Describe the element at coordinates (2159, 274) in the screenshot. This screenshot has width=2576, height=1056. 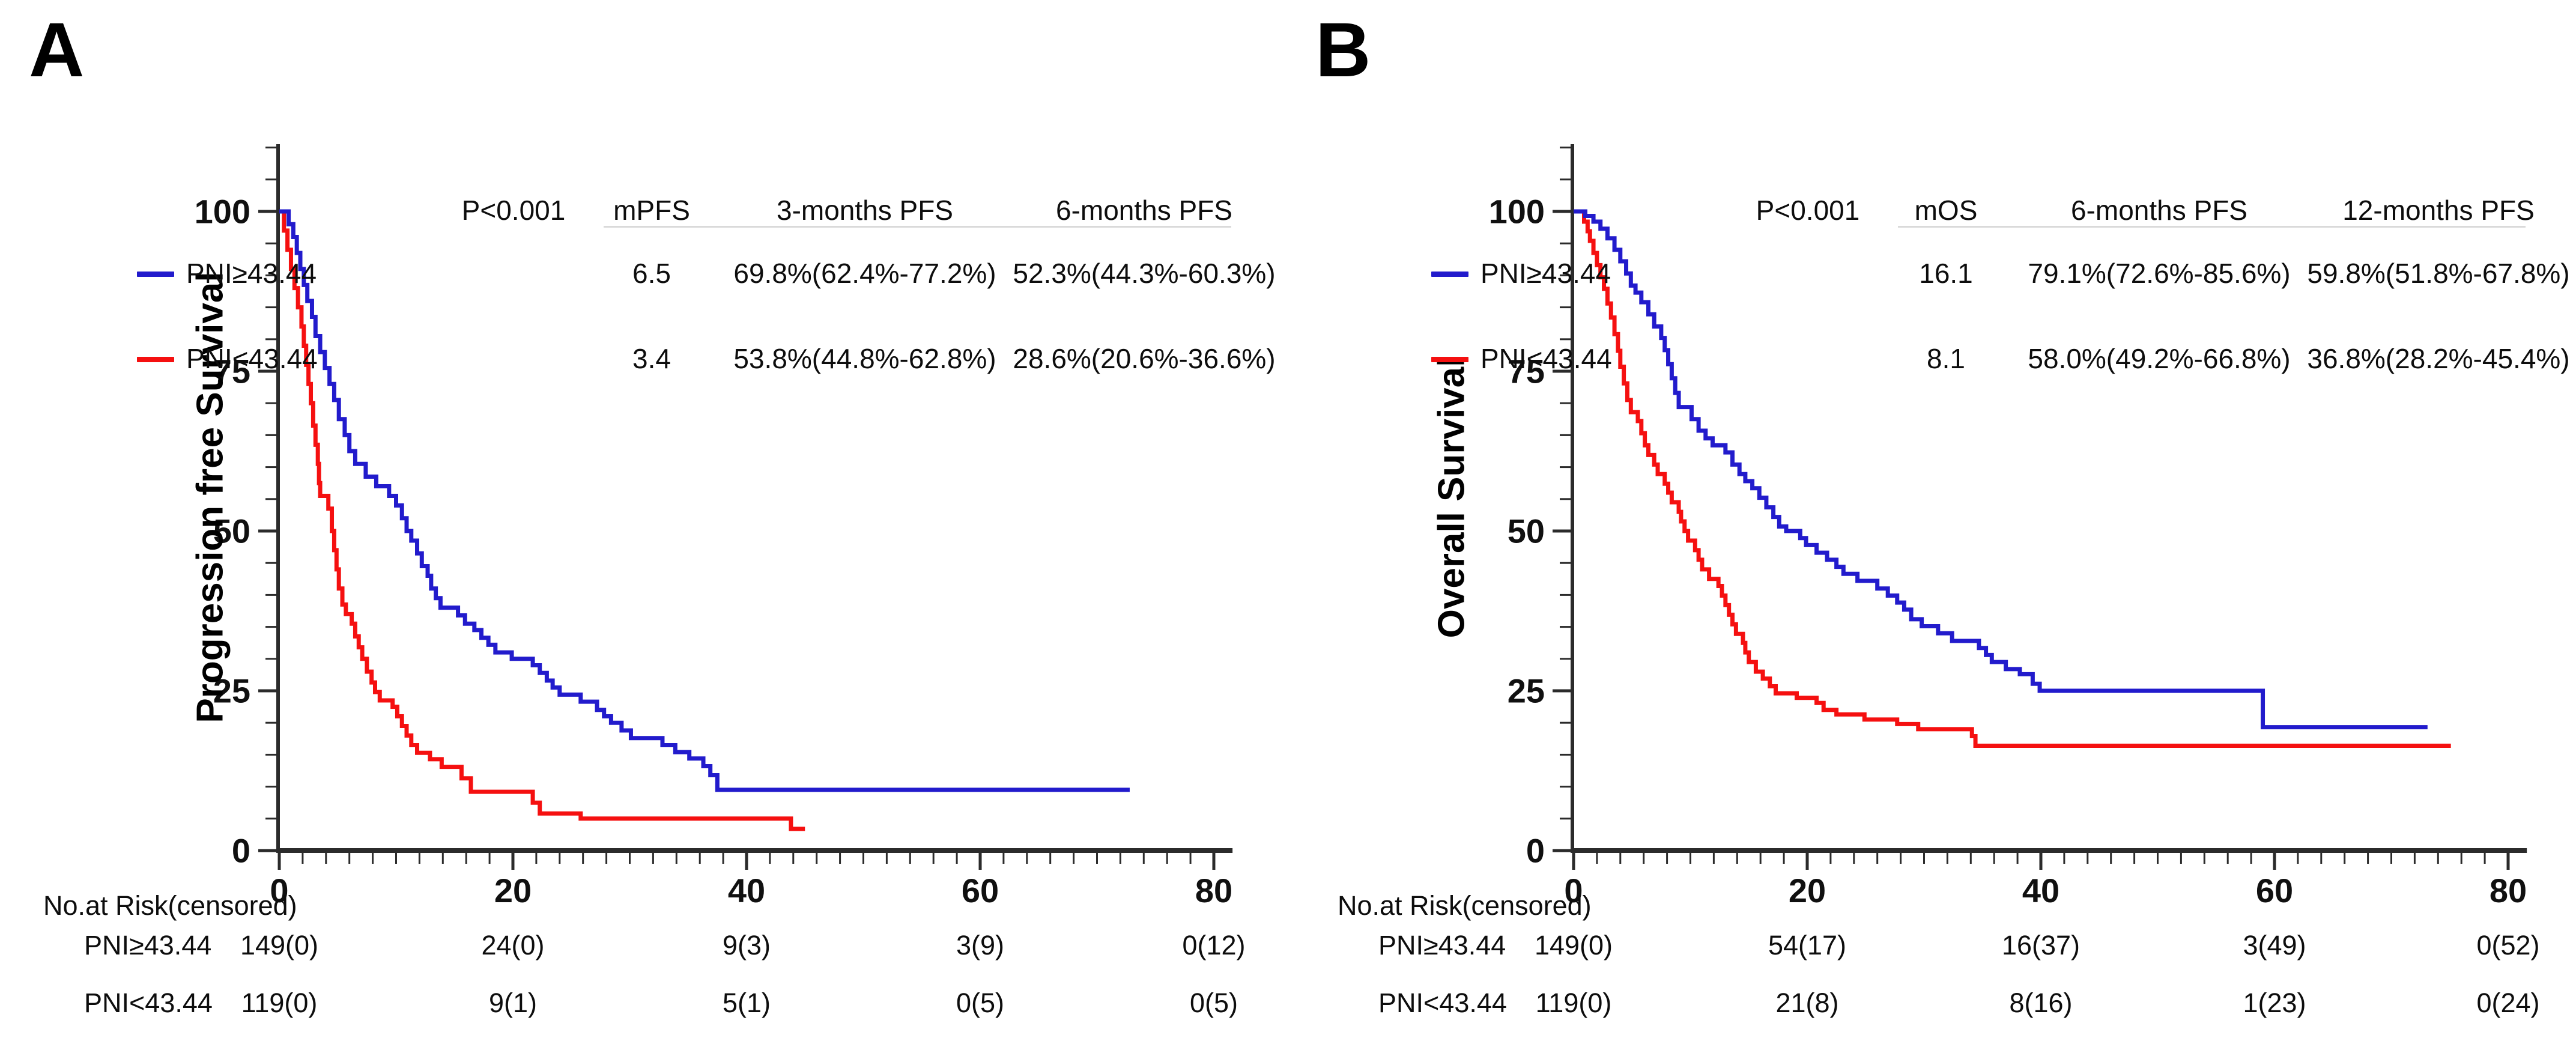
I see `legend-col-1-value: 79.1%(72.6%-85.6%)` at that location.